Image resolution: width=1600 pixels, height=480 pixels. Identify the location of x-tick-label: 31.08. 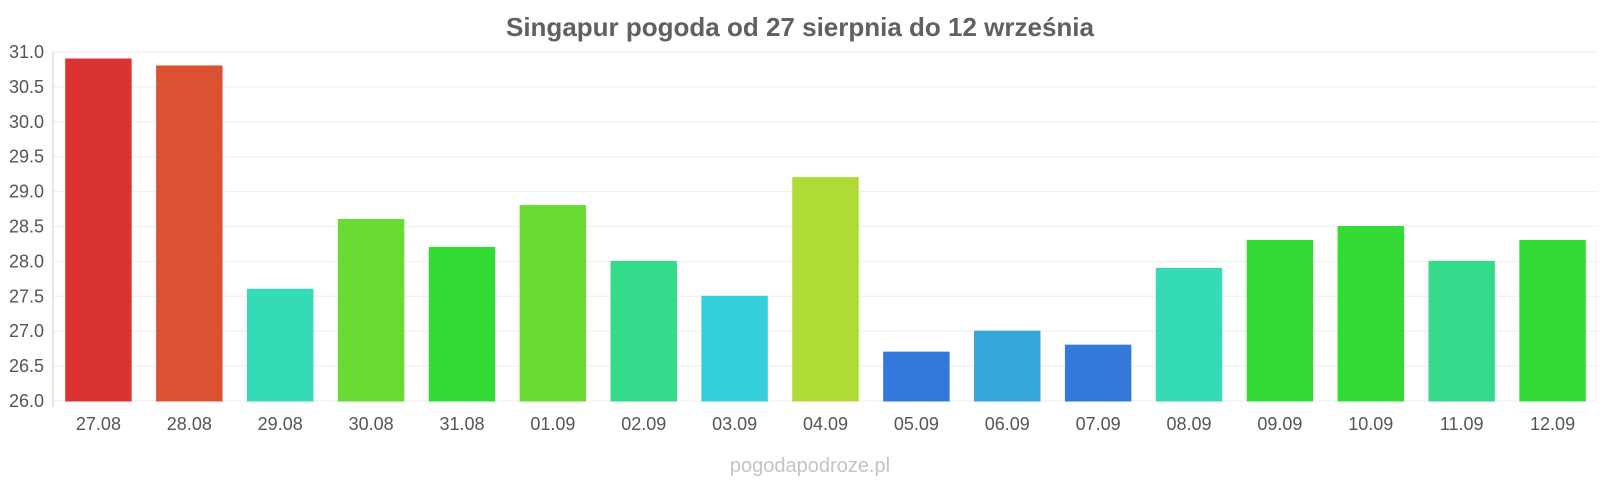
(461, 424).